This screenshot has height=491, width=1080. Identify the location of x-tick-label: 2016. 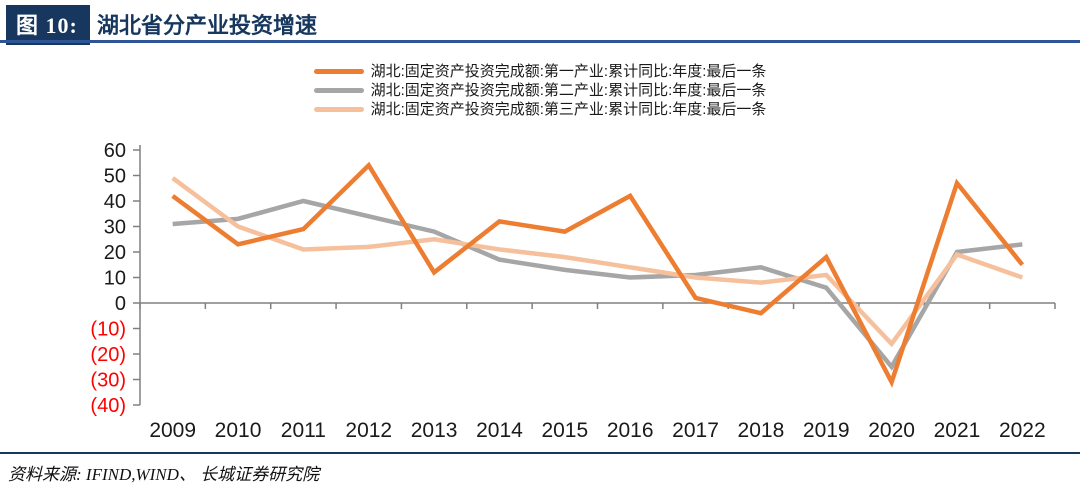
(630, 430).